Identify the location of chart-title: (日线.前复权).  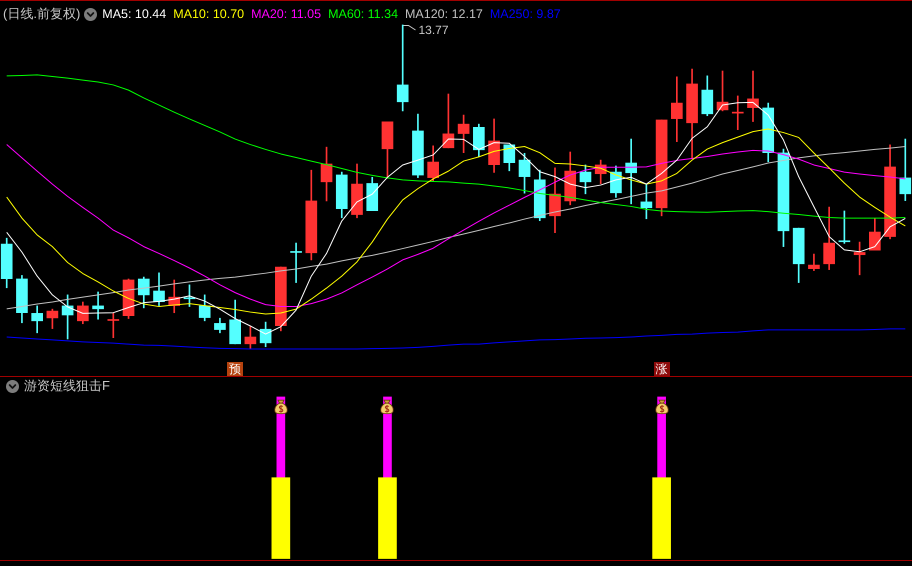
(41, 14).